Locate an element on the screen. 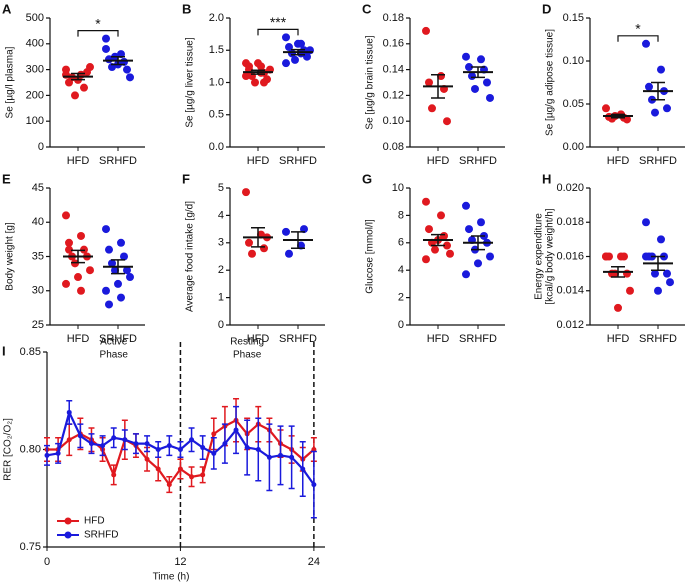 The width and height of the screenshot is (700, 585). phase-label: Phase is located at coordinates (114, 355).